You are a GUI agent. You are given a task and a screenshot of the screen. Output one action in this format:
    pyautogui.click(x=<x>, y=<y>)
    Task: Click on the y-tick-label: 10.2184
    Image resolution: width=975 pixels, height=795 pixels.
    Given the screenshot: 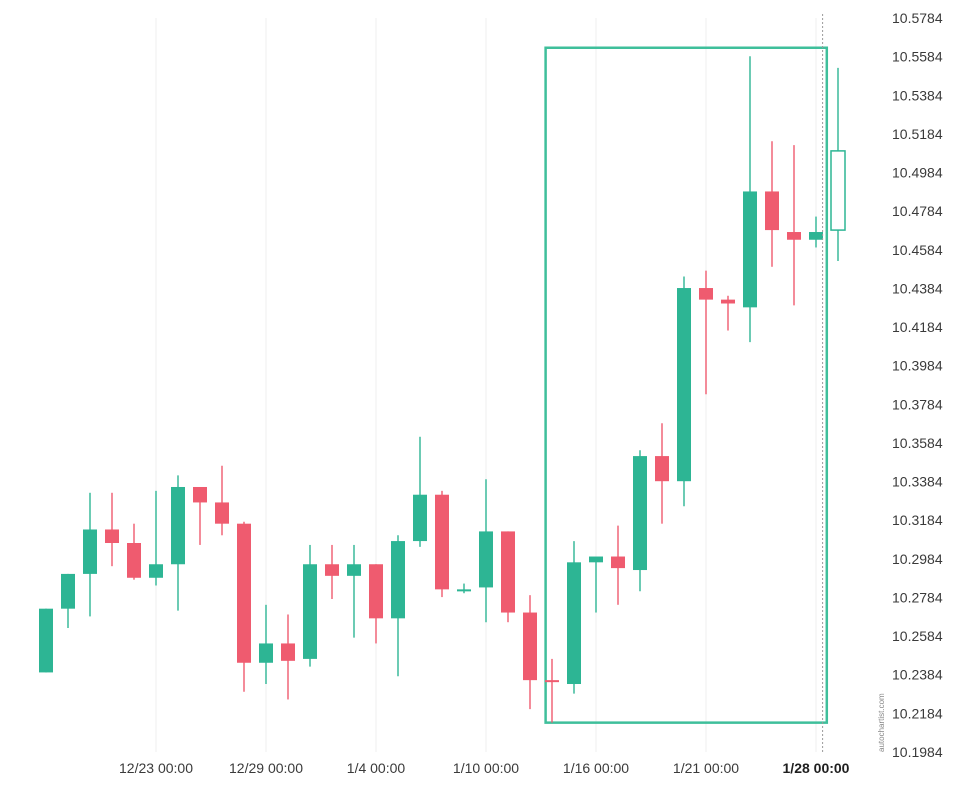 What is the action you would take?
    pyautogui.click(x=917, y=713)
    